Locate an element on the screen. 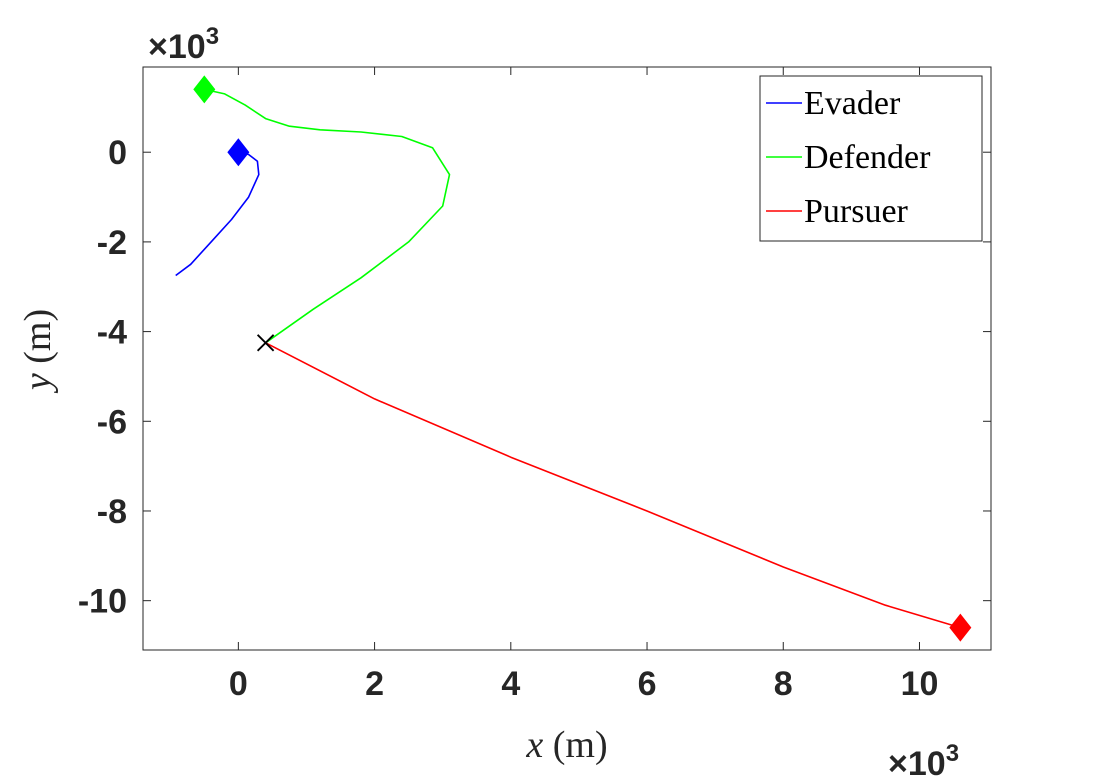 This screenshot has width=1096, height=783. y-multiplier-exponent: 3 is located at coordinates (212, 36).